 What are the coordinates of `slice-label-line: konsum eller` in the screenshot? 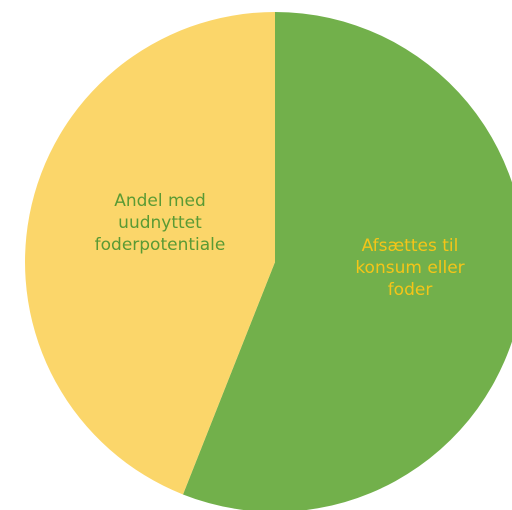 It's located at (409, 268).